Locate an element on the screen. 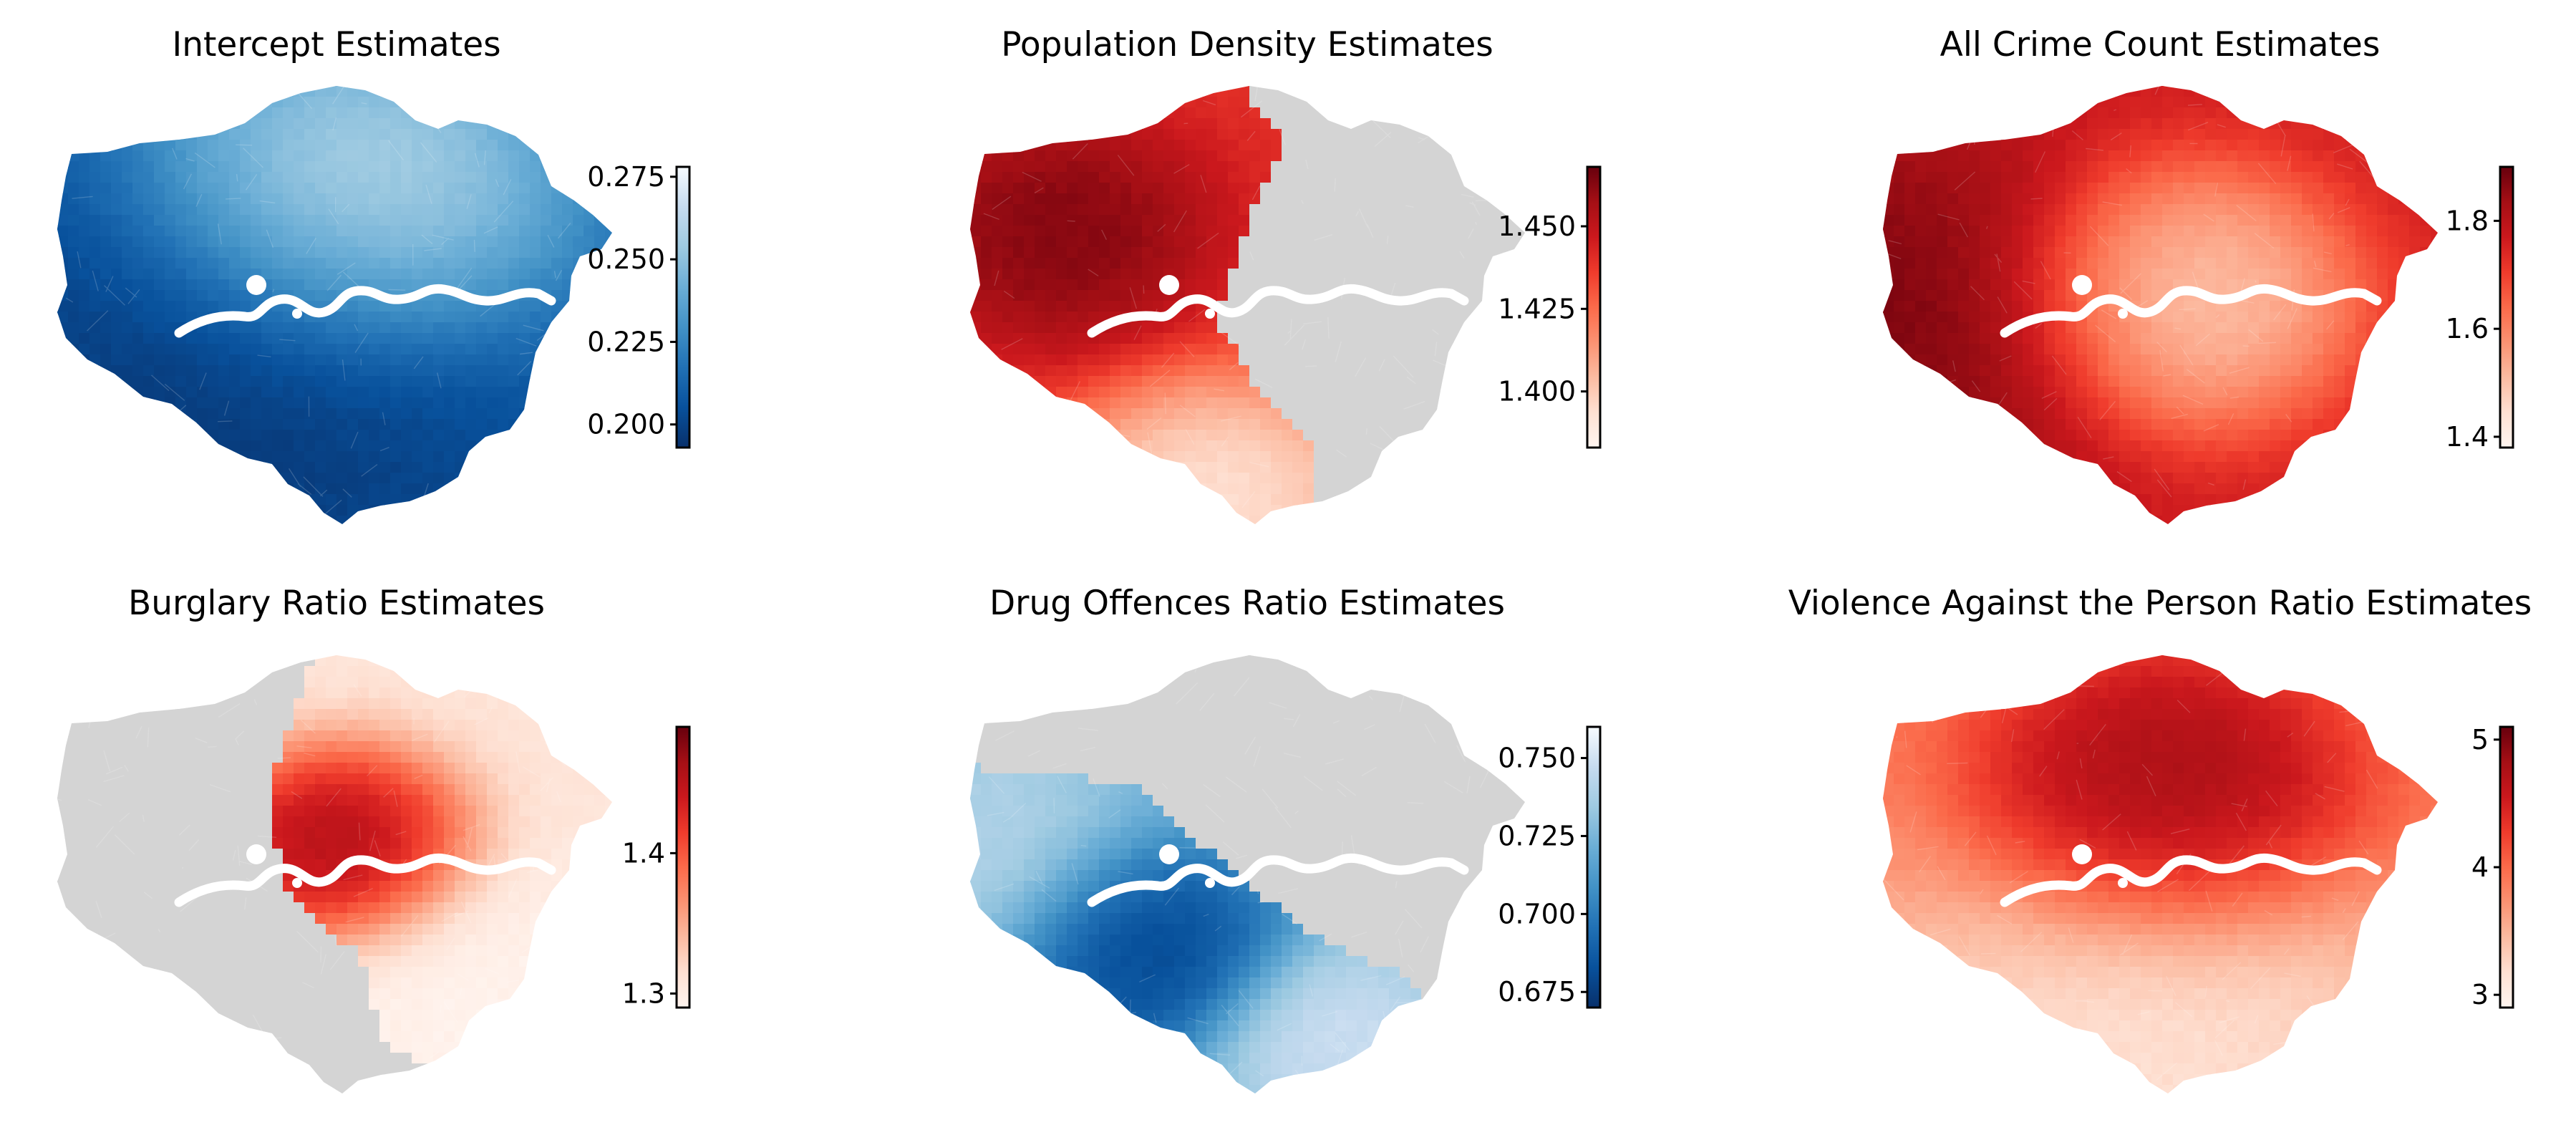 The width and height of the screenshot is (2576, 1125). colorbar-tick-label: 0.750 is located at coordinates (1537, 758).